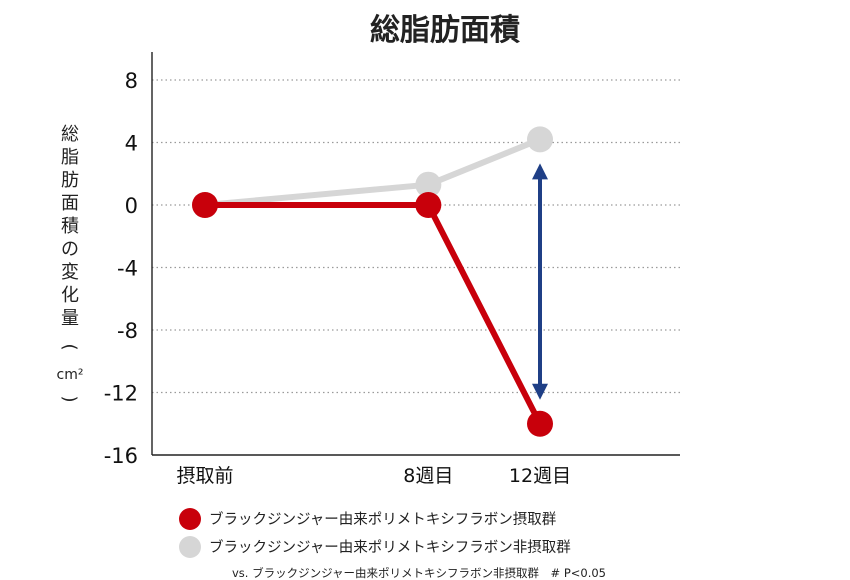 The image size is (850, 580). What do you see at coordinates (131, 206) in the screenshot?
I see `y-tick-label: 0` at bounding box center [131, 206].